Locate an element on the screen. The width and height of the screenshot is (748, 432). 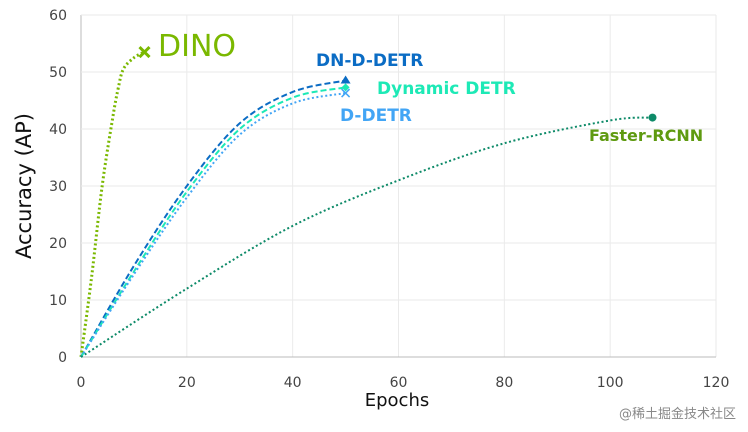
y-axis-label: Accuracy (AP) is located at coordinates (24, 186).